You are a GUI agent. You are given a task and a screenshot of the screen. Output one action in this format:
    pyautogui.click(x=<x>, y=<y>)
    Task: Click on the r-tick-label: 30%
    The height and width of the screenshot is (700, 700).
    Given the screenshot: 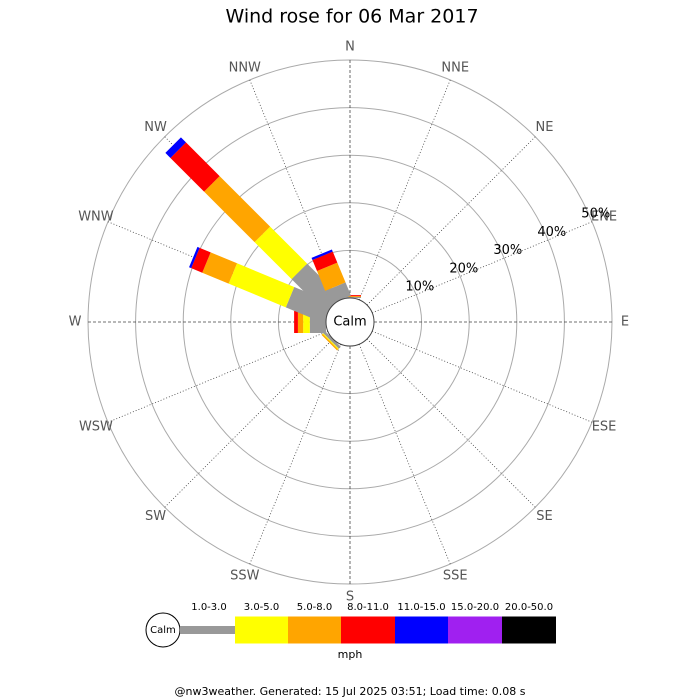 What is the action you would take?
    pyautogui.click(x=507, y=250)
    